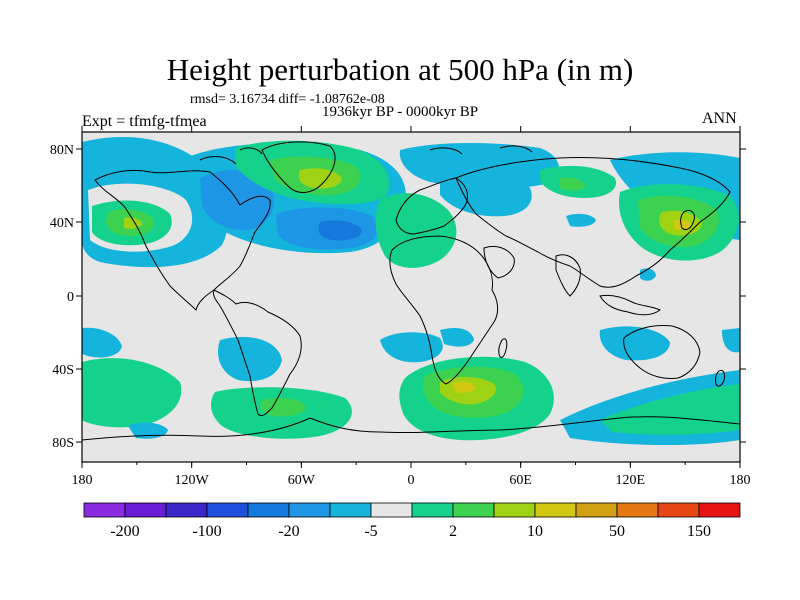 Image resolution: width=800 pixels, height=600 pixels. What do you see at coordinates (719, 118) in the screenshot?
I see `season-label: ANN` at bounding box center [719, 118].